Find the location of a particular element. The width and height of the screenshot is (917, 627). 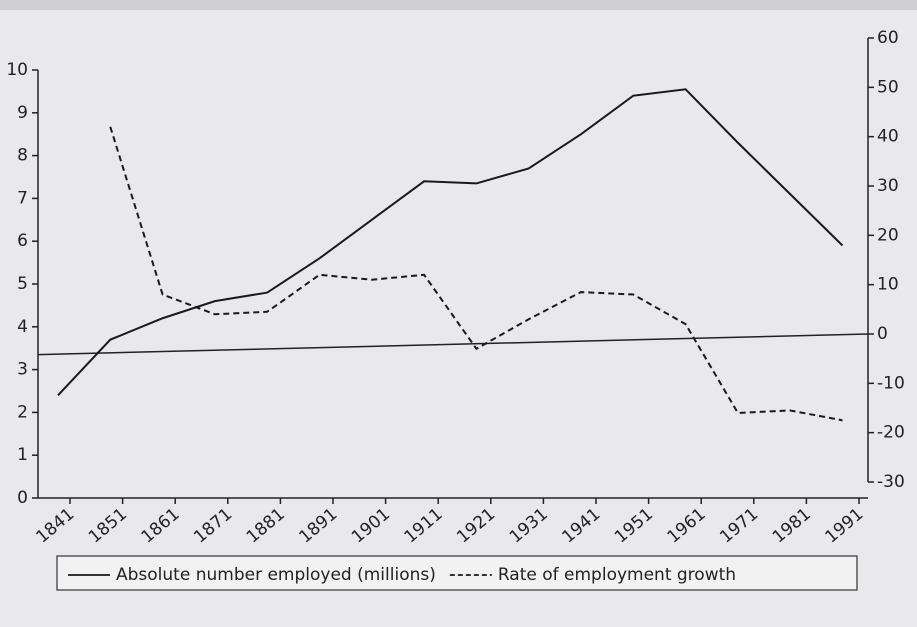

y2-tick-label: 40 is located at coordinates (888, 137).